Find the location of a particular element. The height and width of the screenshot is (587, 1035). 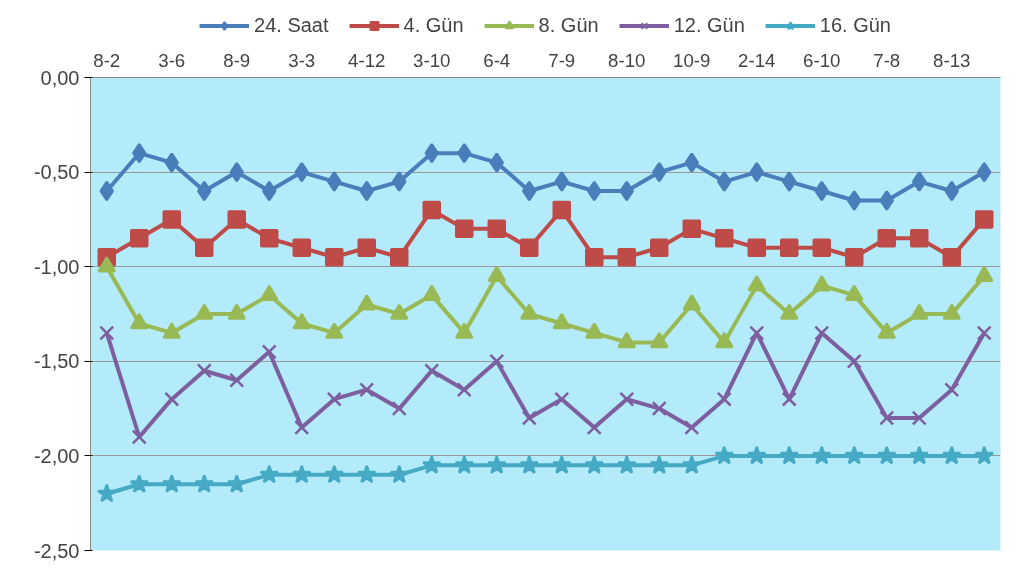

x-tick-label: 10-9 is located at coordinates (692, 60).